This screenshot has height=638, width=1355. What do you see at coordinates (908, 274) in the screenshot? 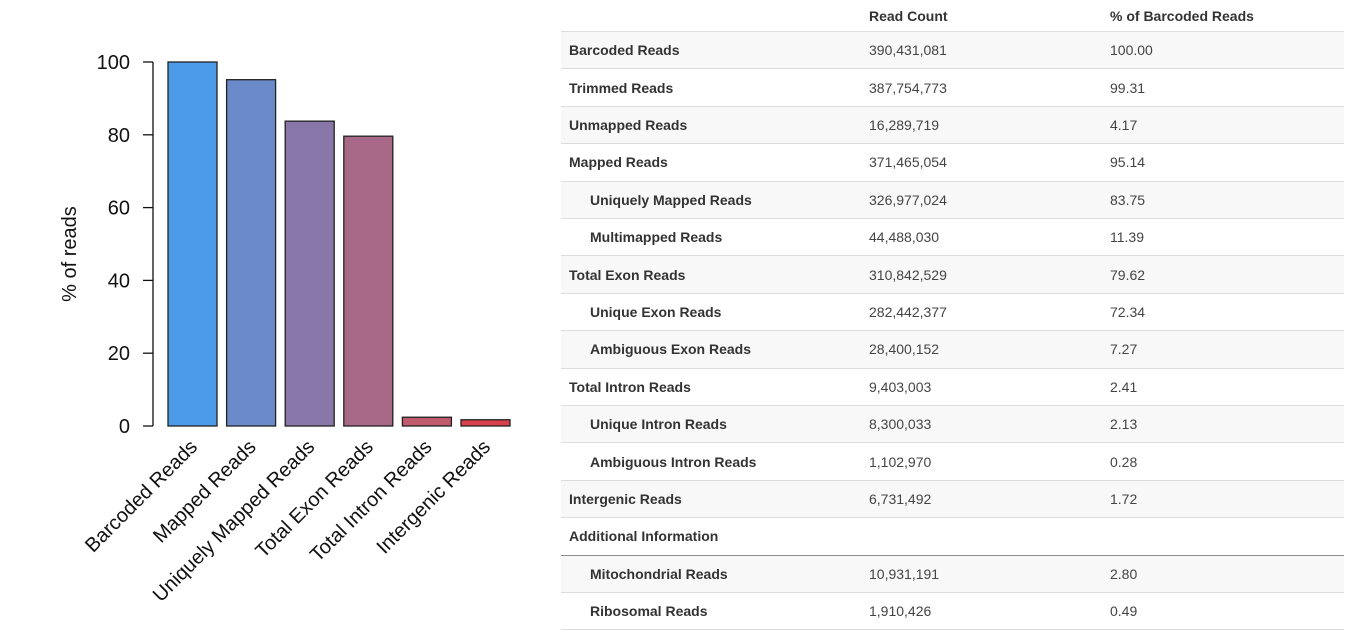
I see `row-read-count: 310,842,529` at bounding box center [908, 274].